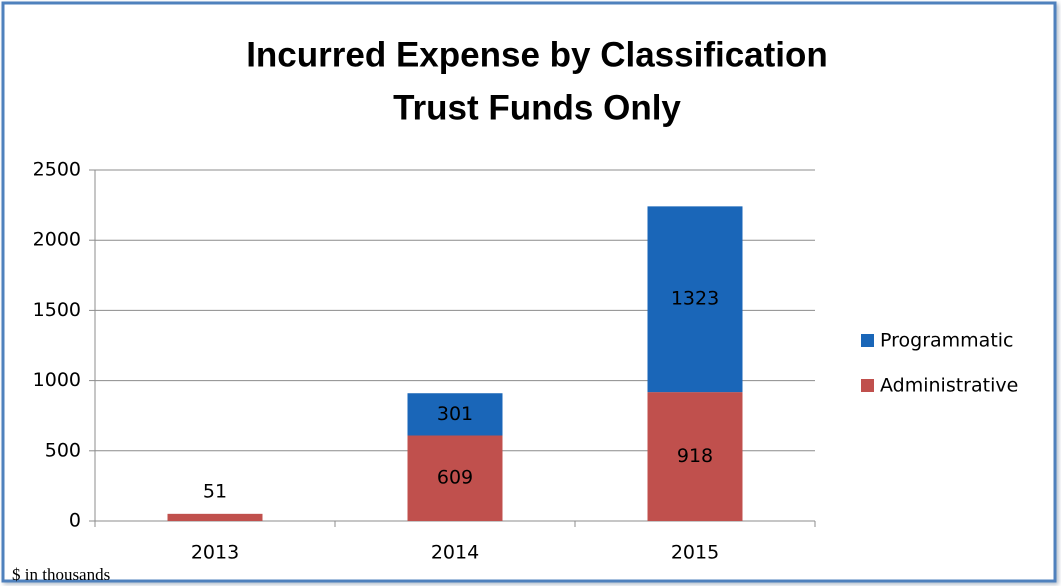 Image resolution: width=1061 pixels, height=586 pixels. What do you see at coordinates (215, 553) in the screenshot?
I see `x-tick-label: 2013` at bounding box center [215, 553].